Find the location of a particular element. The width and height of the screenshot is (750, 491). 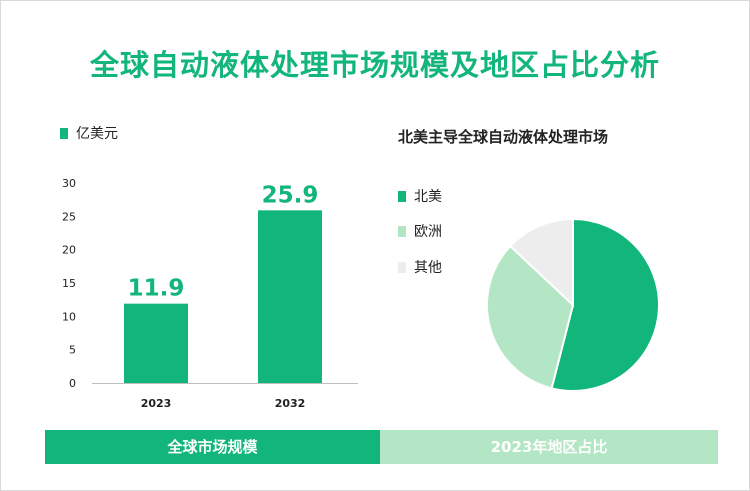

pie-slice-北美 is located at coordinates (605, 304).